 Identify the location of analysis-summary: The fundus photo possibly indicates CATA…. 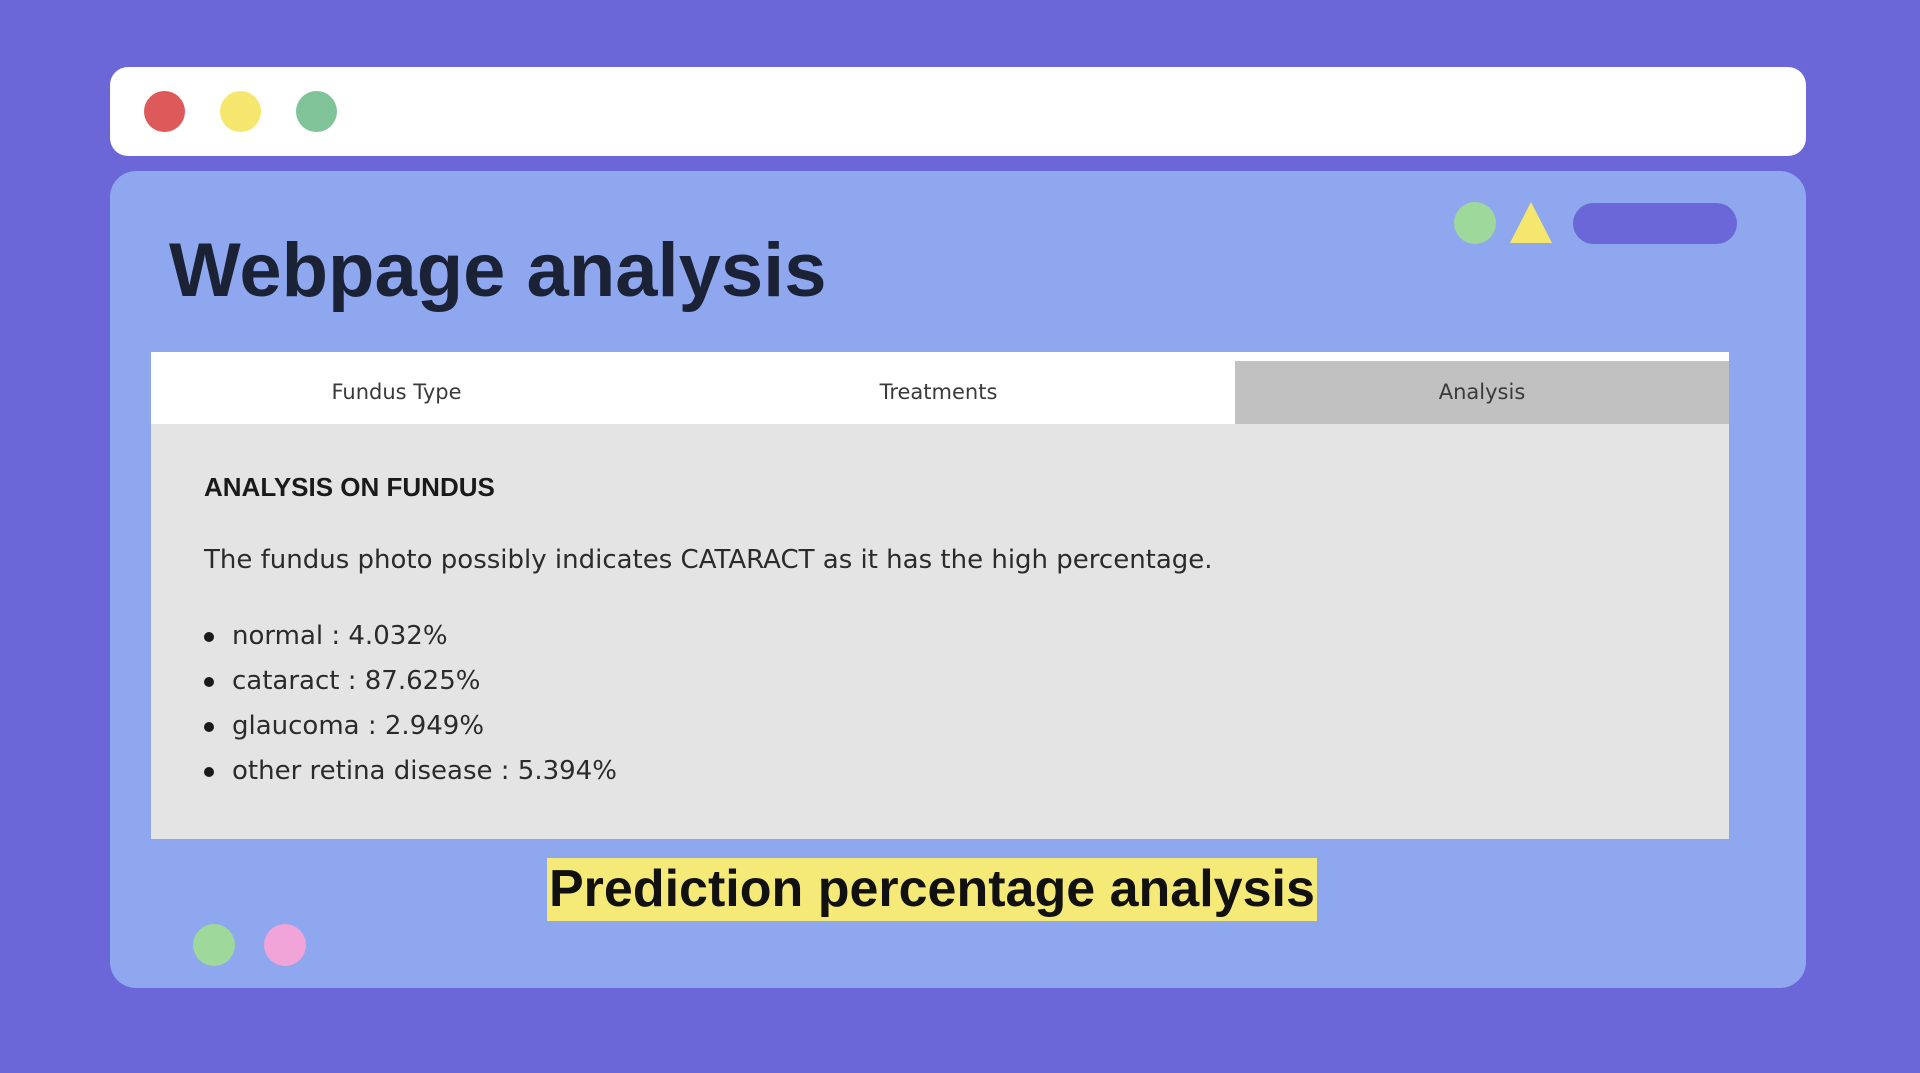
(708, 560).